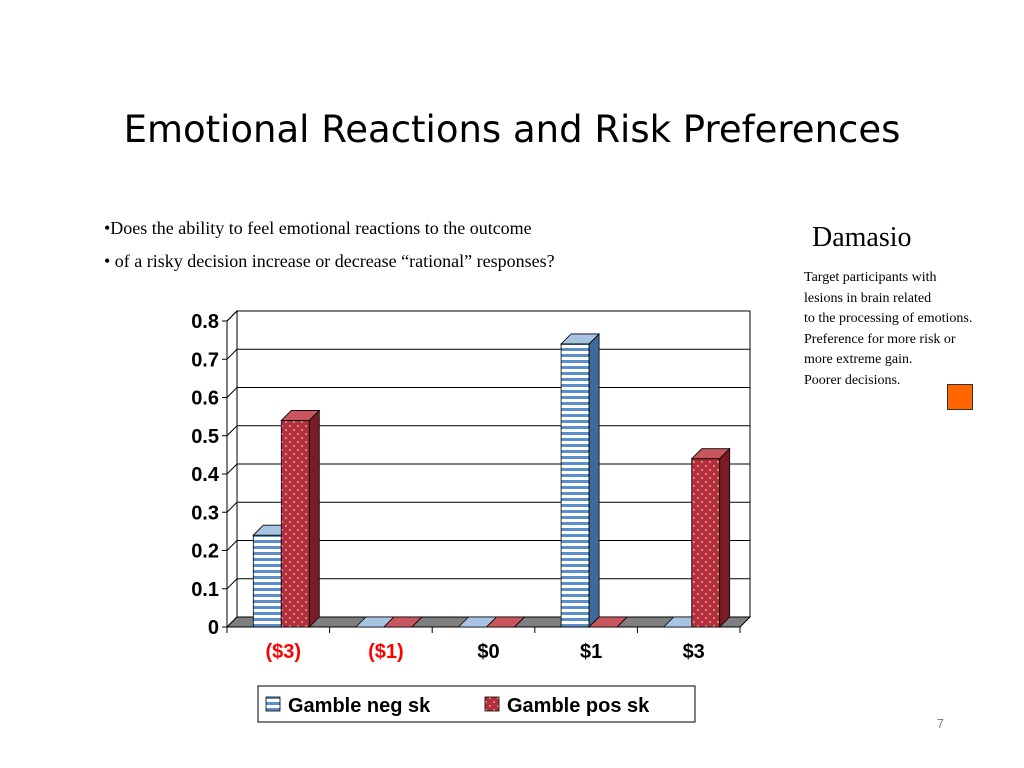 This screenshot has height=768, width=1024. I want to click on y-tick-label: 0.6, so click(205, 399).